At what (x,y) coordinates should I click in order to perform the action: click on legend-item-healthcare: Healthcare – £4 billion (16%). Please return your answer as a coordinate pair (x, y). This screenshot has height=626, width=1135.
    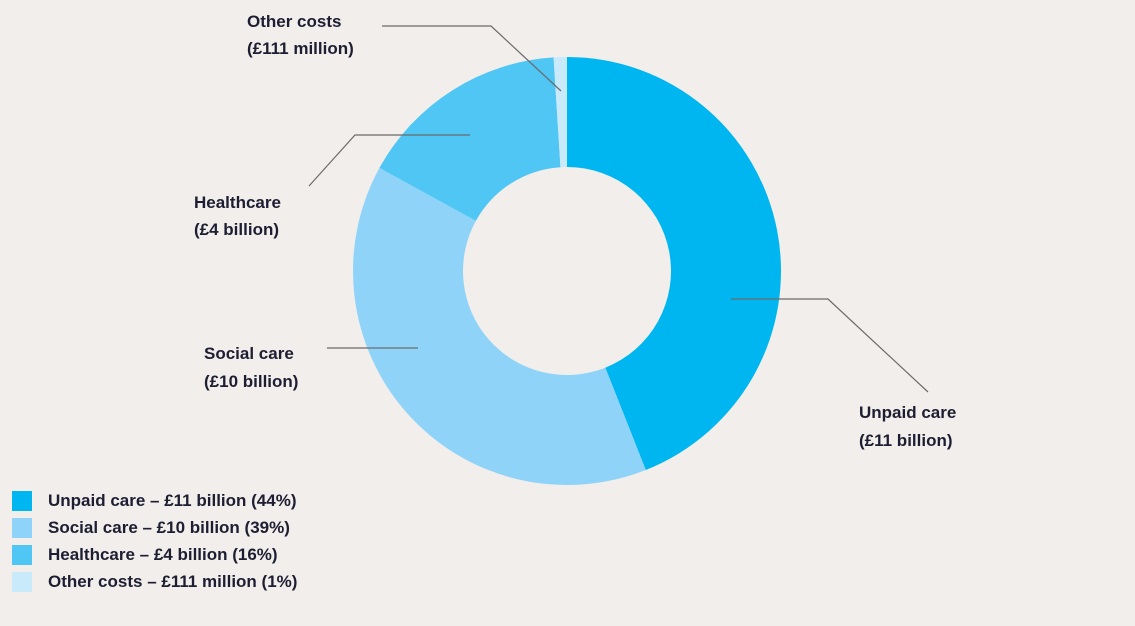
    Looking at the image, I should click on (154, 554).